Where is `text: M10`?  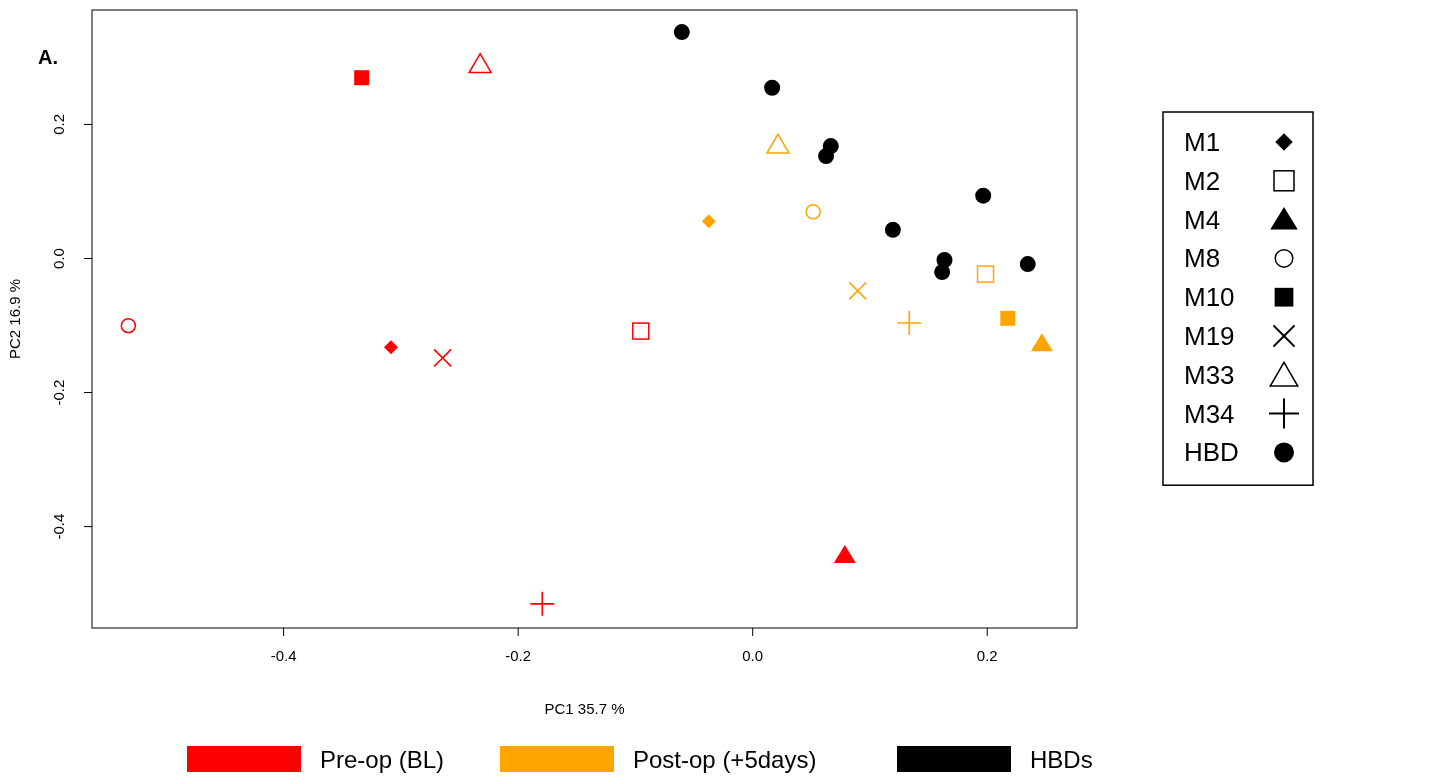
text: M10 is located at coordinates (1209, 297).